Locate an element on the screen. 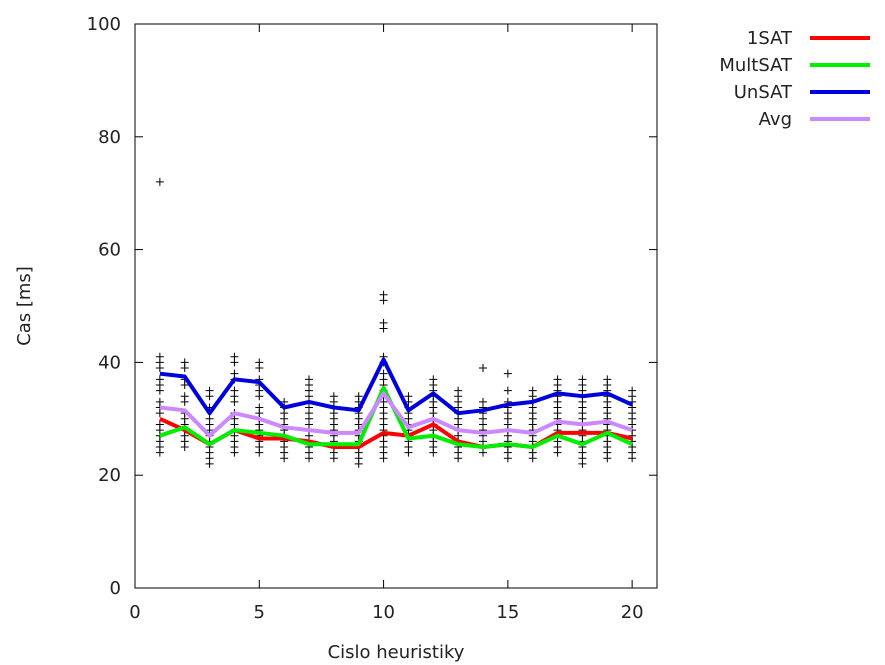  y-tick-label: 80 is located at coordinates (109, 137).